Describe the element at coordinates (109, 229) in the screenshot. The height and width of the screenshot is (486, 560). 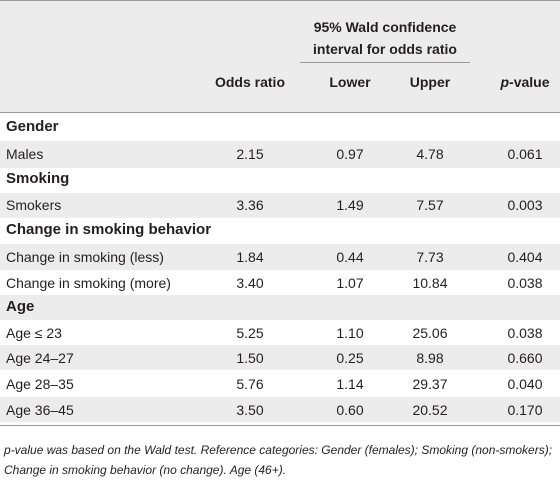
I see `section-title-change-in-smoking: Change in smoking behavior` at that location.